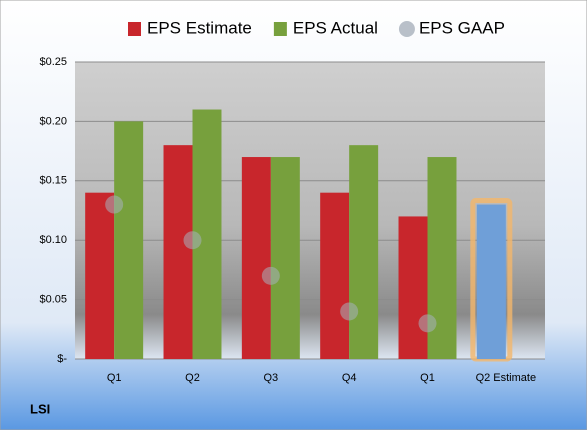 This screenshot has height=430, width=587. What do you see at coordinates (40, 408) in the screenshot?
I see `chart-title: LSI` at bounding box center [40, 408].